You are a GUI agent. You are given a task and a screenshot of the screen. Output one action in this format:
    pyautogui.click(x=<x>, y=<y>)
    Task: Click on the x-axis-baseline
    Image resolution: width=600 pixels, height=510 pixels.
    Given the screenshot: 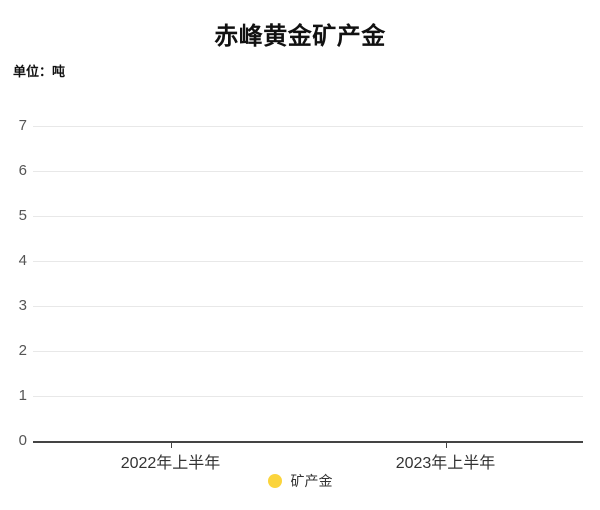 What is the action you would take?
    pyautogui.click(x=308, y=442)
    